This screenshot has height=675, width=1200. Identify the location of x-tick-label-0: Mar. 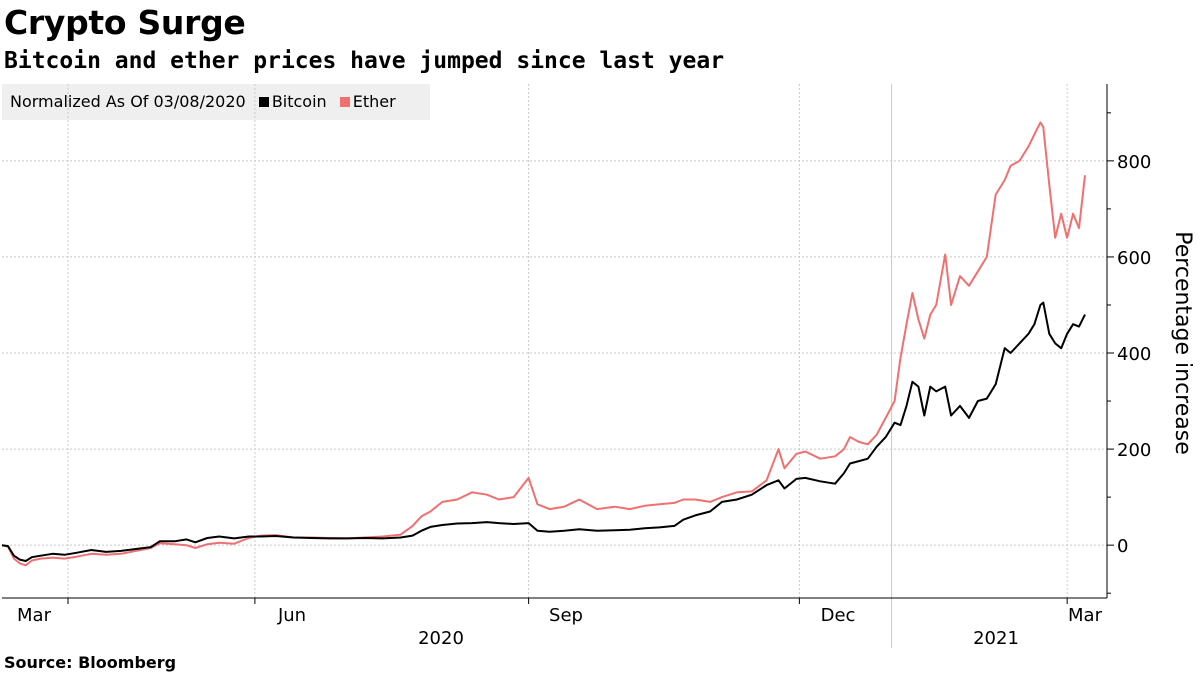
(34, 615).